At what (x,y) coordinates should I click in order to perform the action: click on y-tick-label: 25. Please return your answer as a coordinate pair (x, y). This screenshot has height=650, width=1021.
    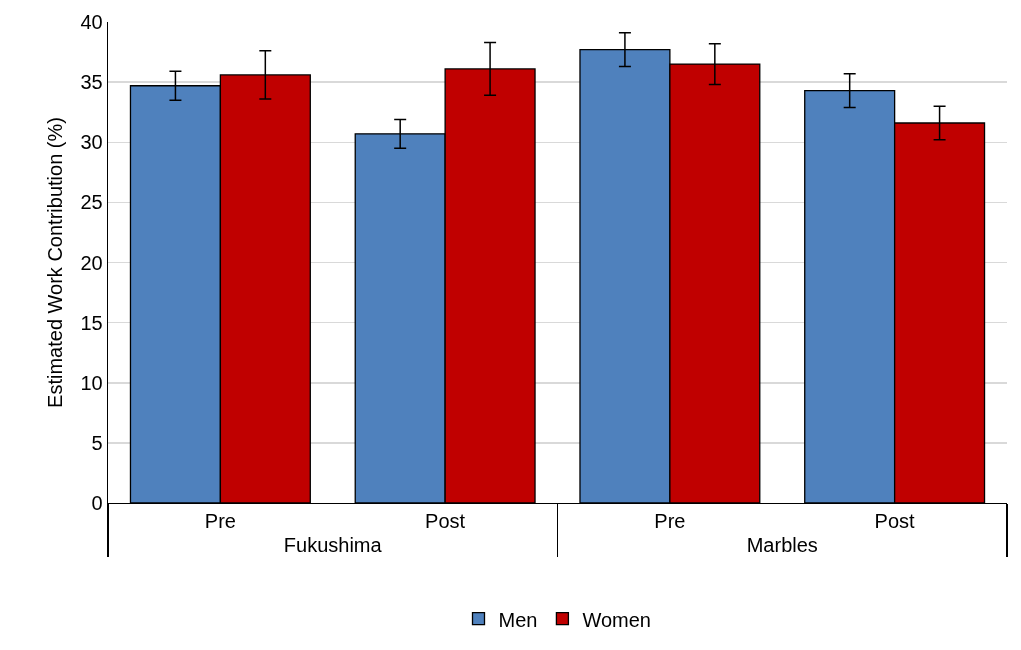
    Looking at the image, I should click on (91, 202).